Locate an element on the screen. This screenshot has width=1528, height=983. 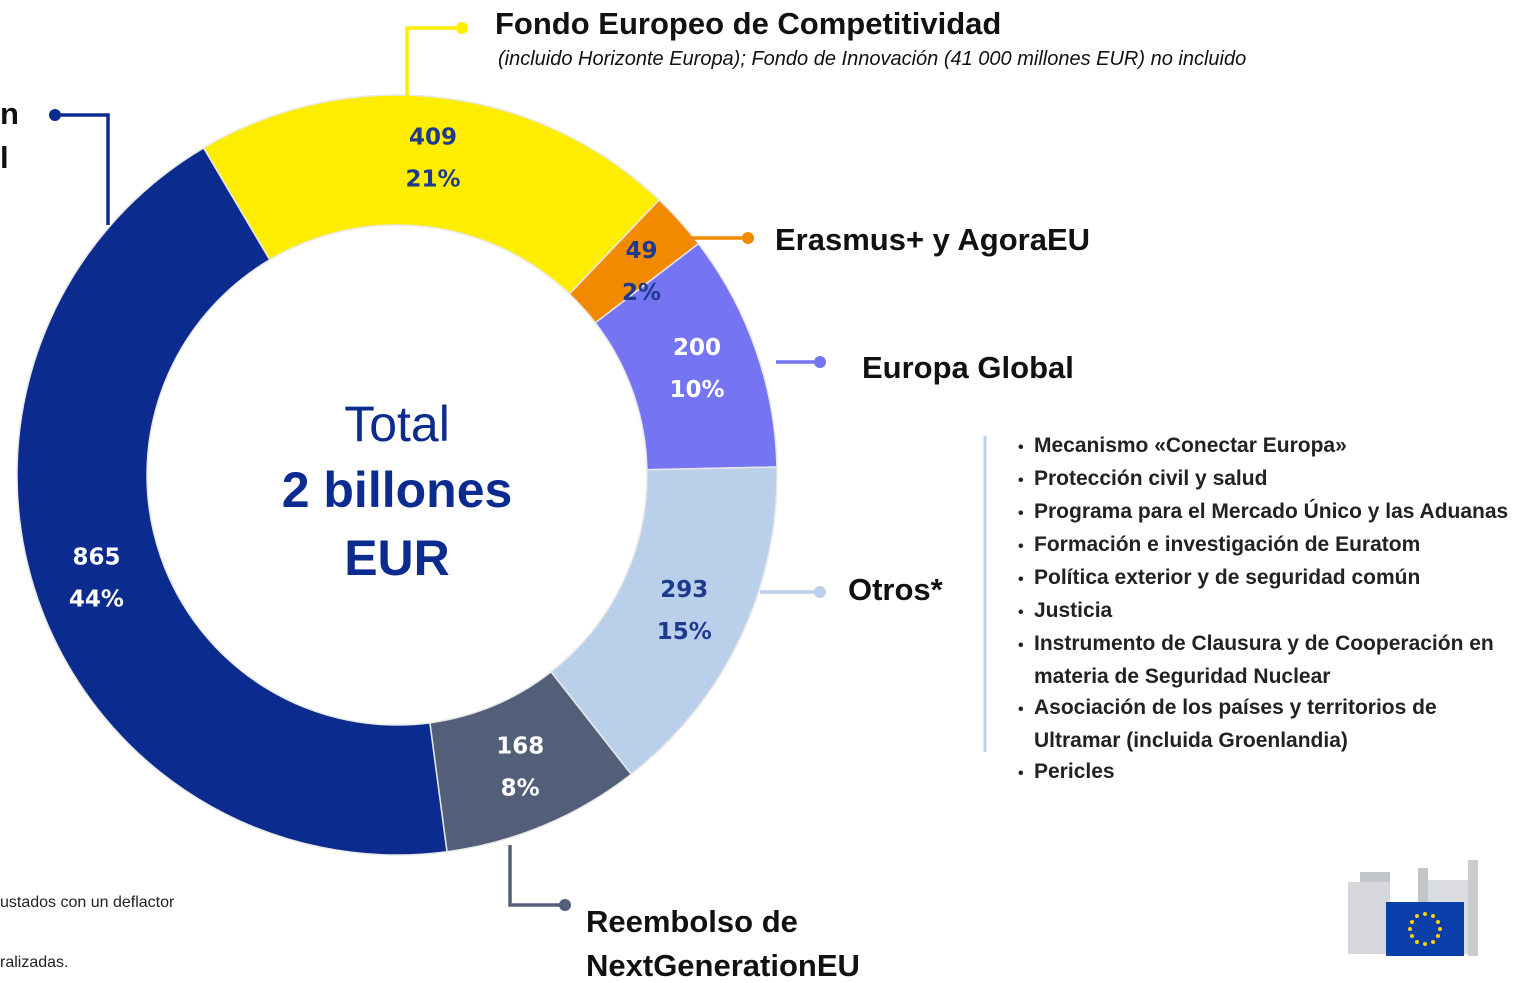
value-label: 168 is located at coordinates (520, 747).